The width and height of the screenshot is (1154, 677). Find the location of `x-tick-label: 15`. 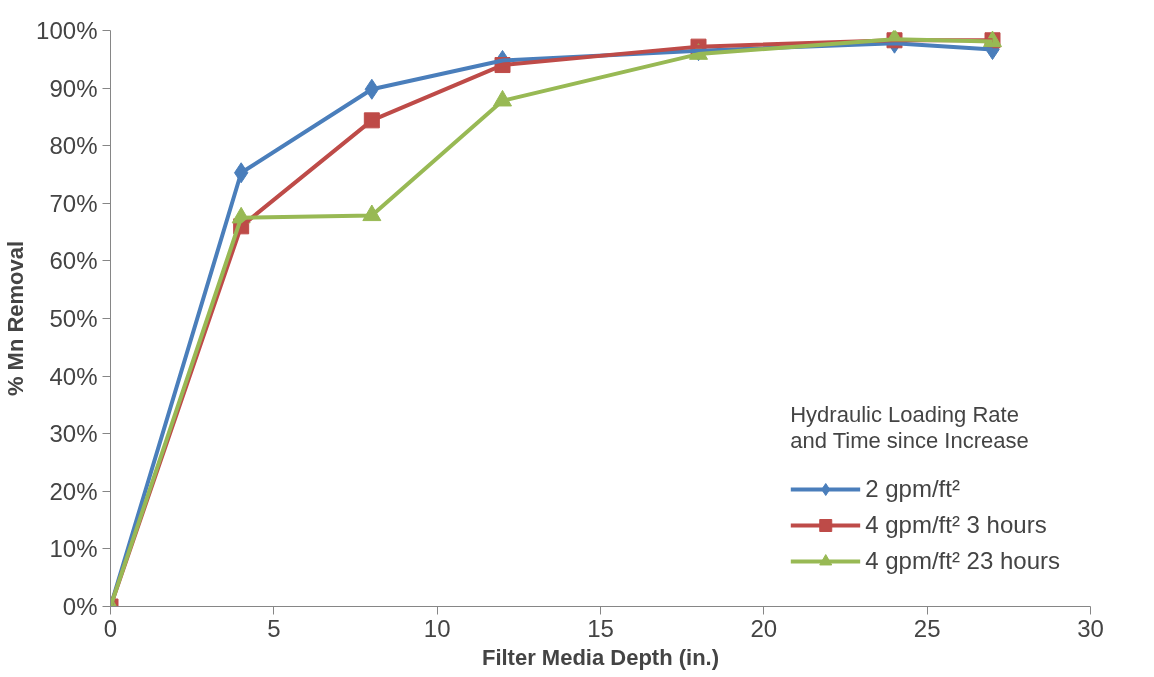

x-tick-label: 15 is located at coordinates (600, 628).